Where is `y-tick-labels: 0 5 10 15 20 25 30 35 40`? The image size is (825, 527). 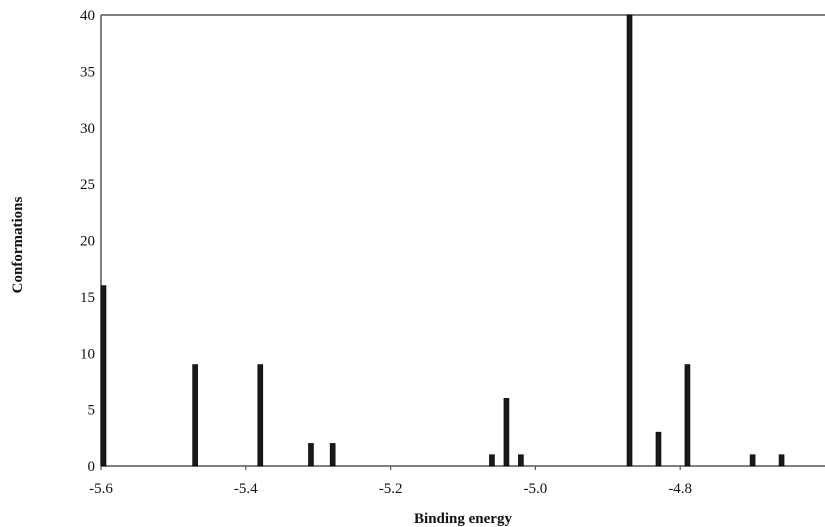
y-tick-labels: 0 5 10 15 20 25 30 35 40 is located at coordinates (87, 241).